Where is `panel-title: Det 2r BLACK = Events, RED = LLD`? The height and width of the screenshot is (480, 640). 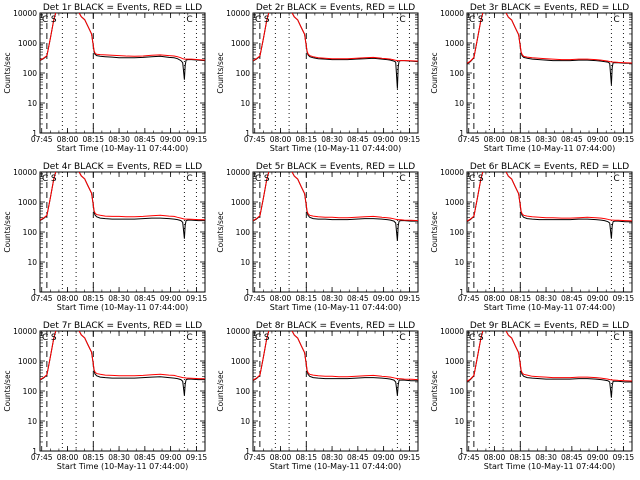 panel-title: Det 2r BLACK = Events, RED = LLD is located at coordinates (335, 8).